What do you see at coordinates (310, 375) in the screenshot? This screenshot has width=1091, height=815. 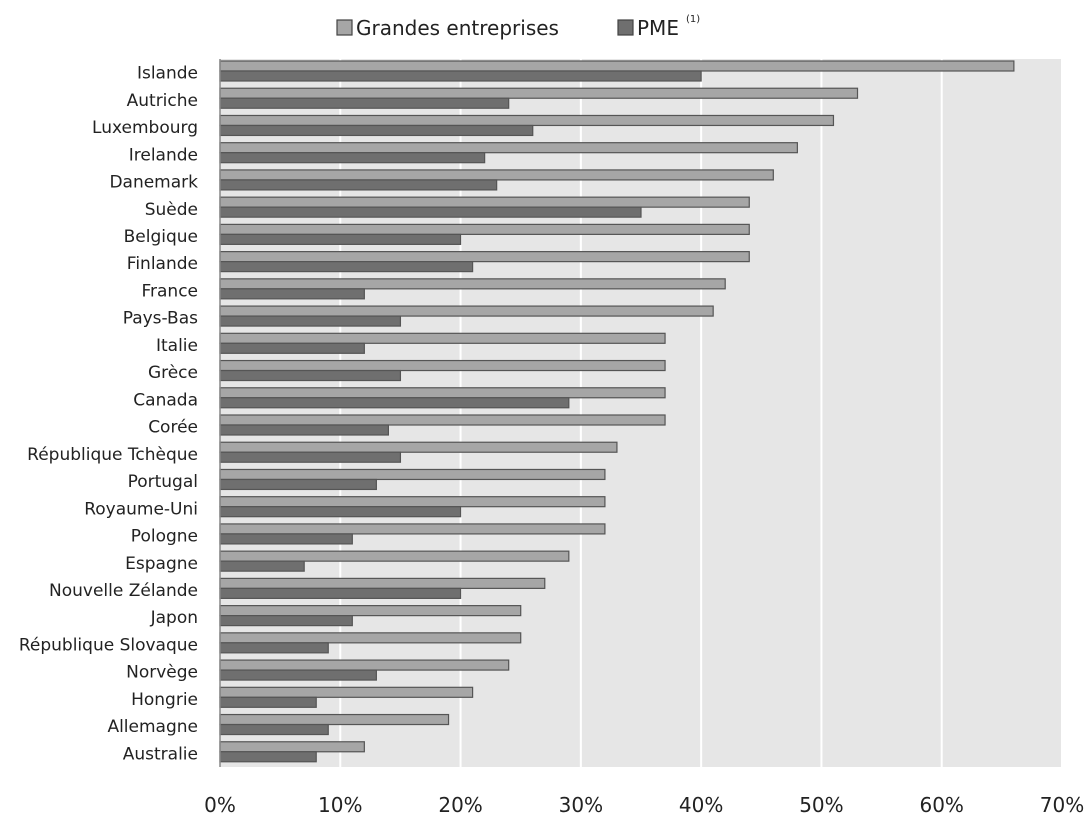 I see `bar-pme-grece` at bounding box center [310, 375].